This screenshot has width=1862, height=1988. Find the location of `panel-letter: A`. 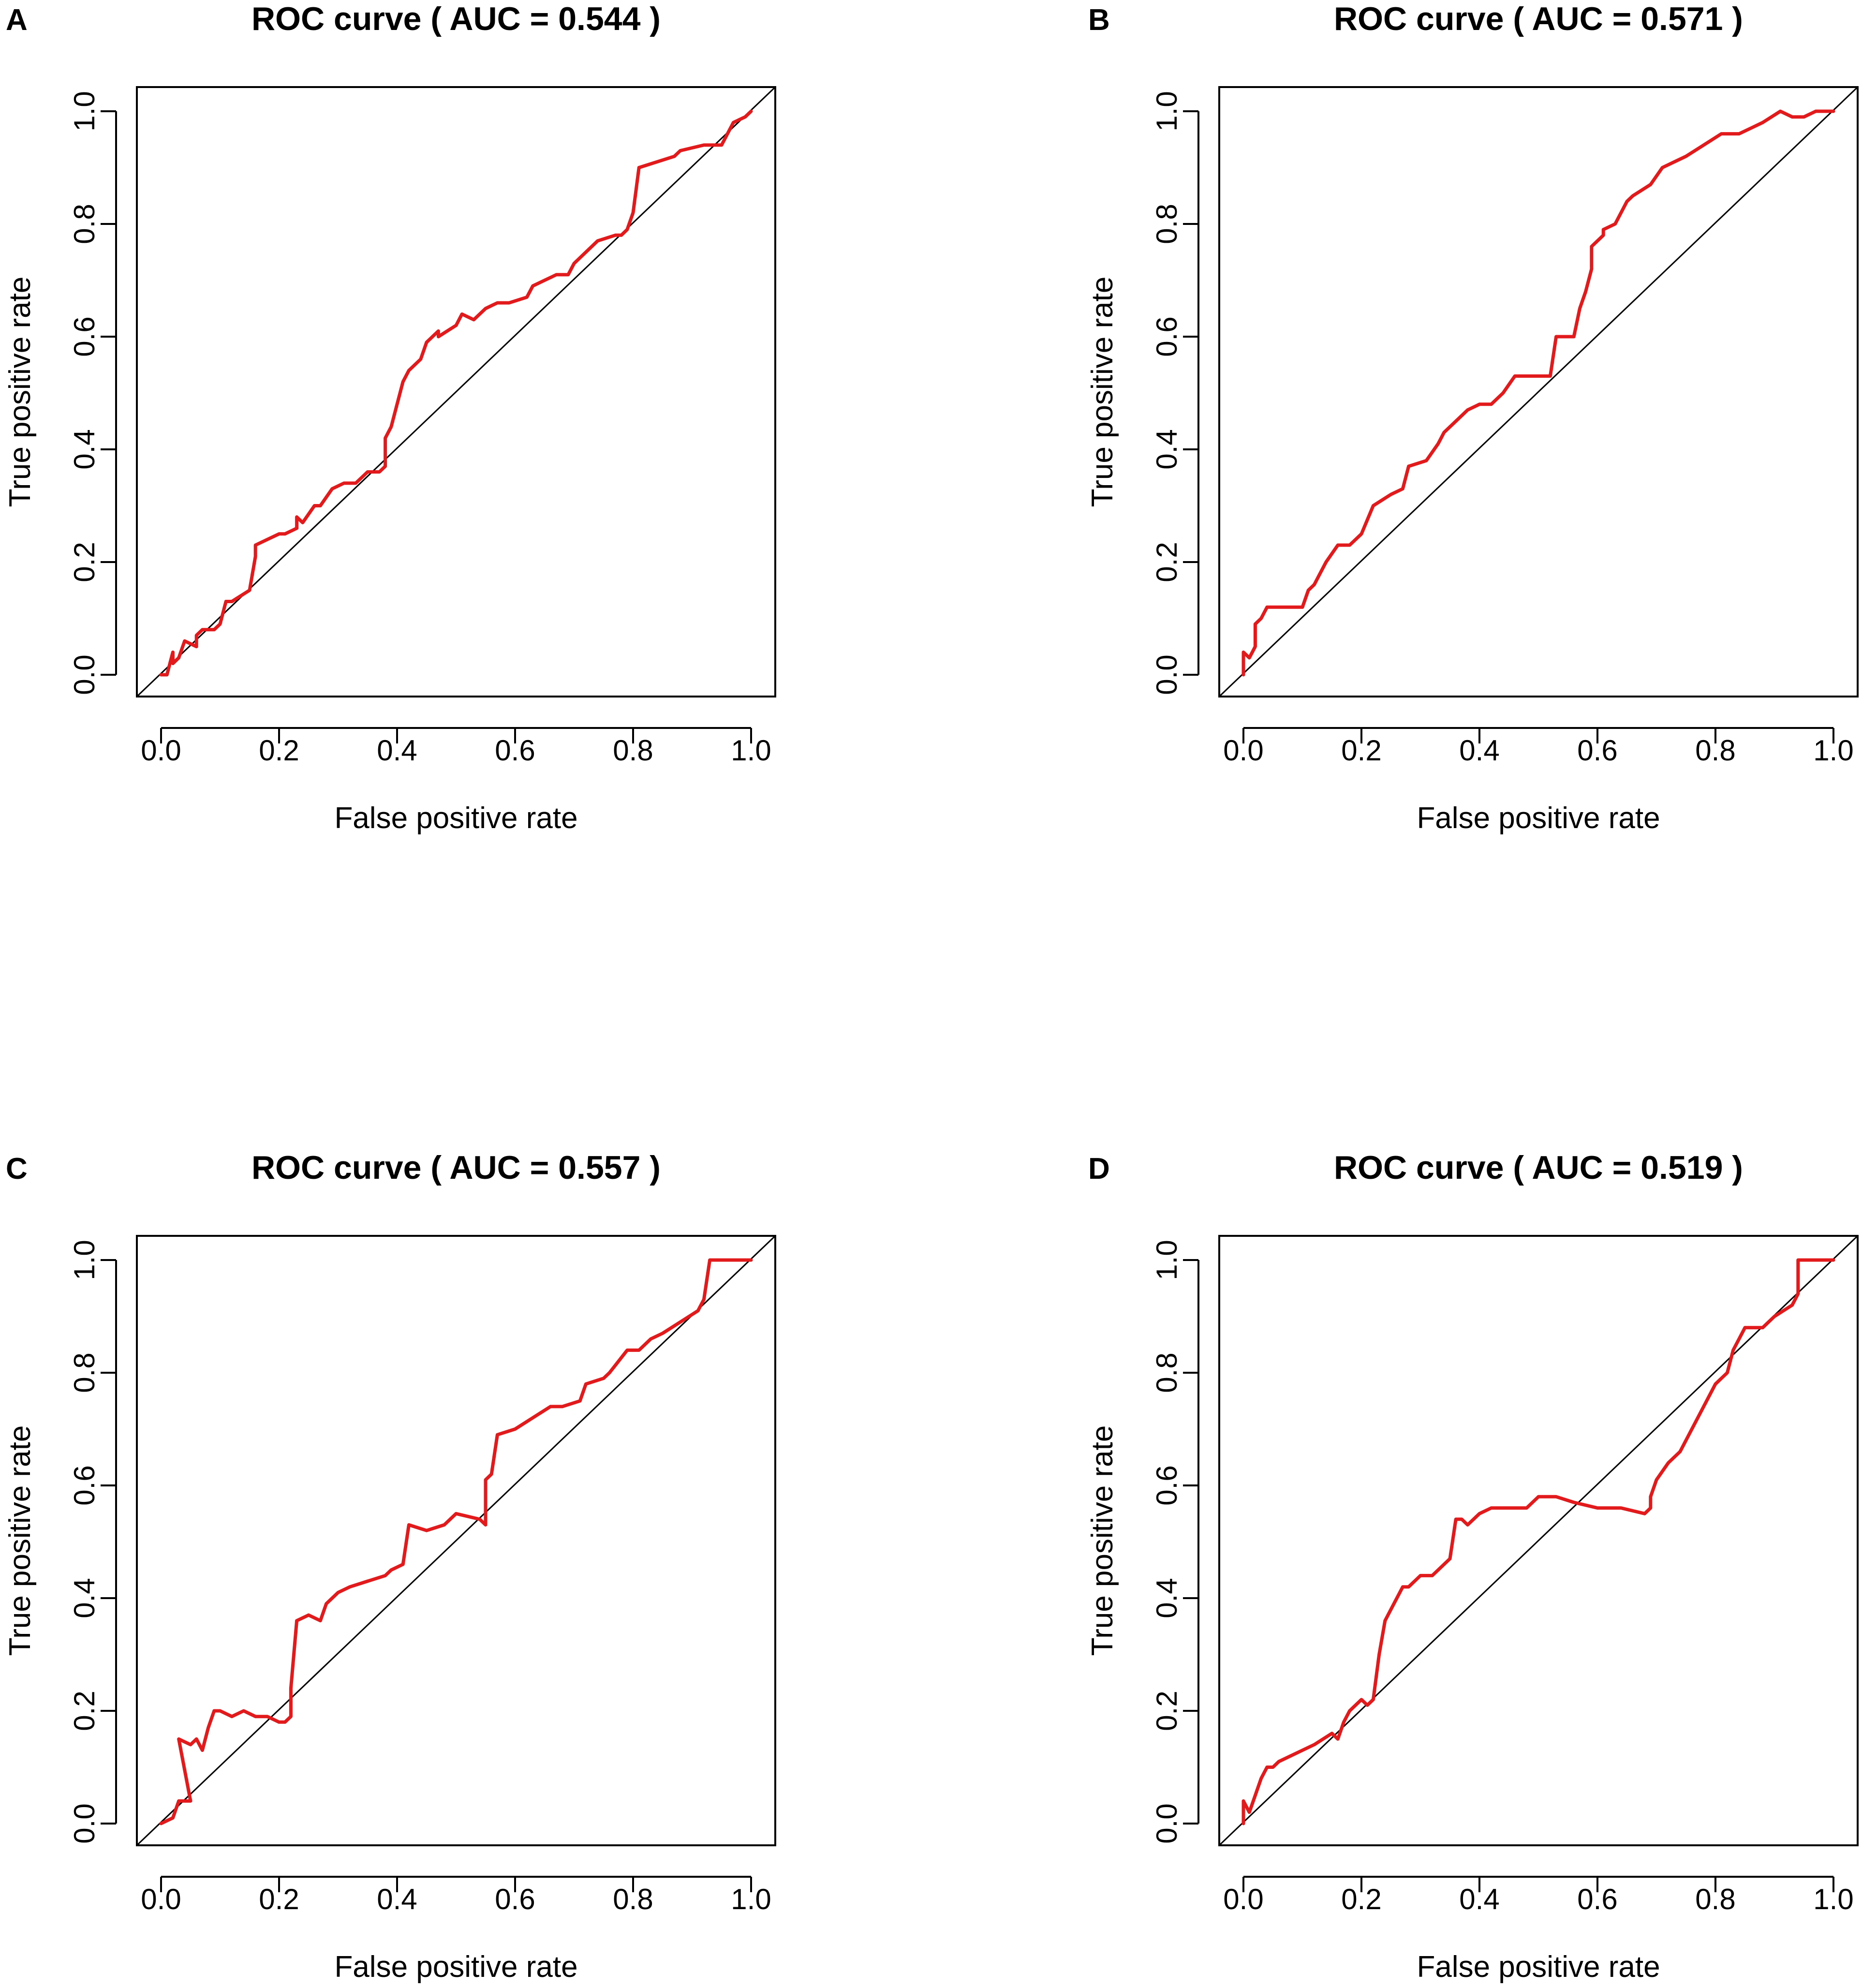

panel-letter: A is located at coordinates (17, 20).